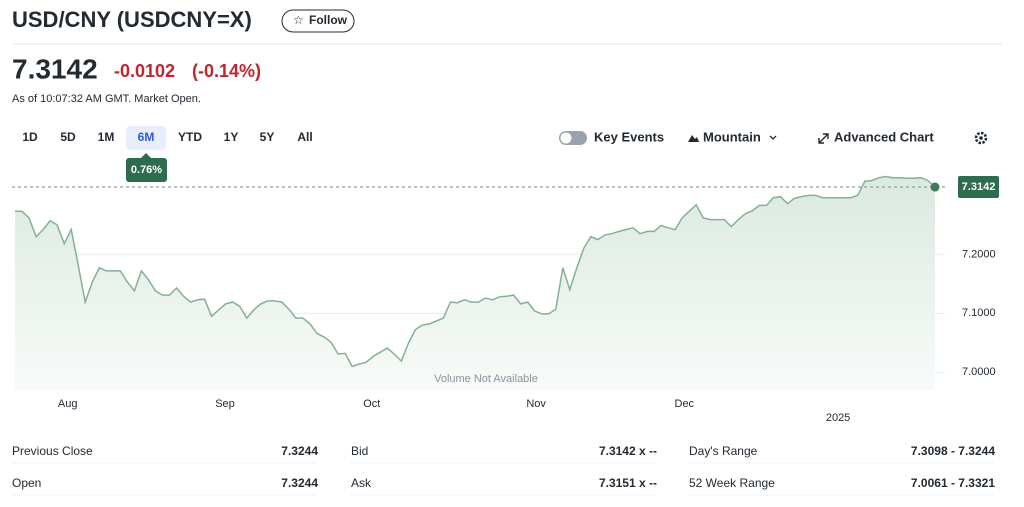 The width and height of the screenshot is (1024, 507). Describe the element at coordinates (55, 68) in the screenshot. I see `price: 7.3142` at that location.